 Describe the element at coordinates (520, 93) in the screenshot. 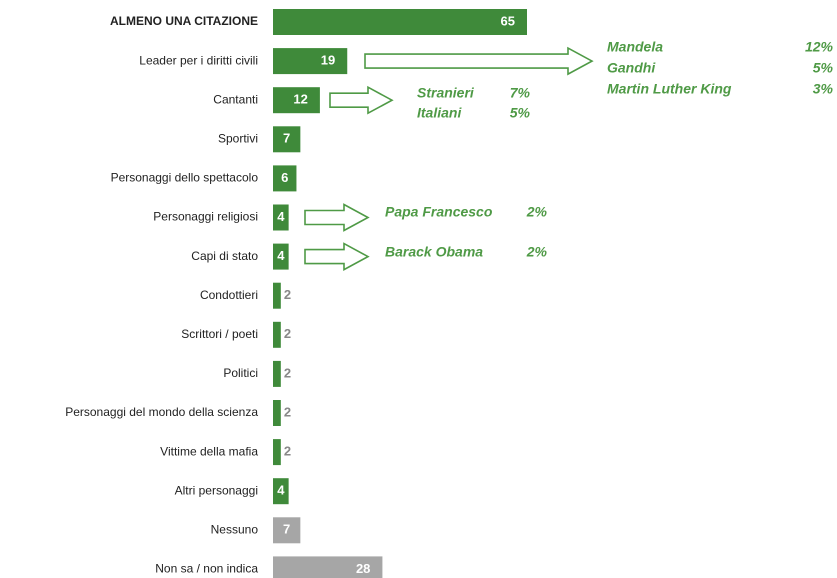

I see `annotation-share: 7%` at that location.